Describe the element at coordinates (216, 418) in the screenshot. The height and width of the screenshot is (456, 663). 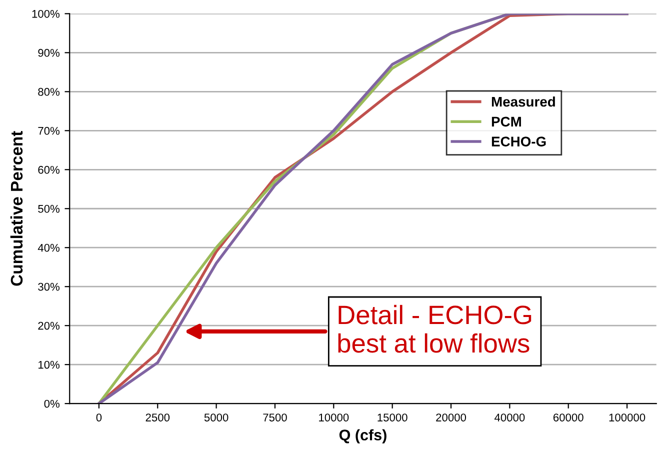
I see `x-tick-label: 5000` at that location.